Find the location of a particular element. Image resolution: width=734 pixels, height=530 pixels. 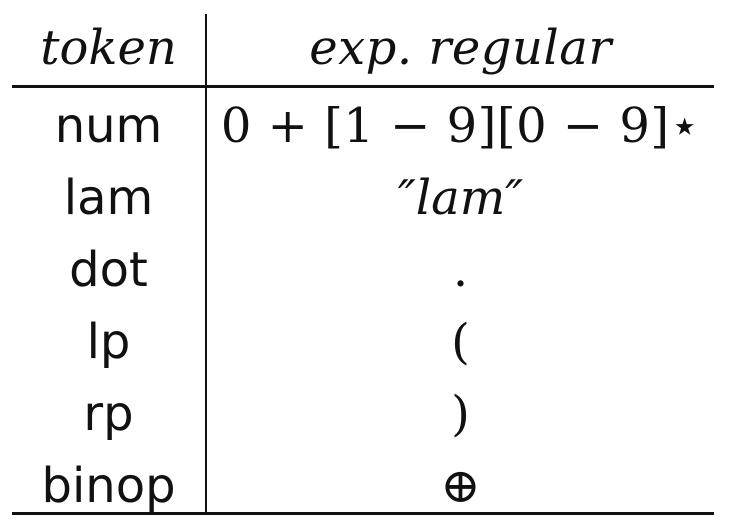

table-row: lam ″lam″ is located at coordinates (363, 198).